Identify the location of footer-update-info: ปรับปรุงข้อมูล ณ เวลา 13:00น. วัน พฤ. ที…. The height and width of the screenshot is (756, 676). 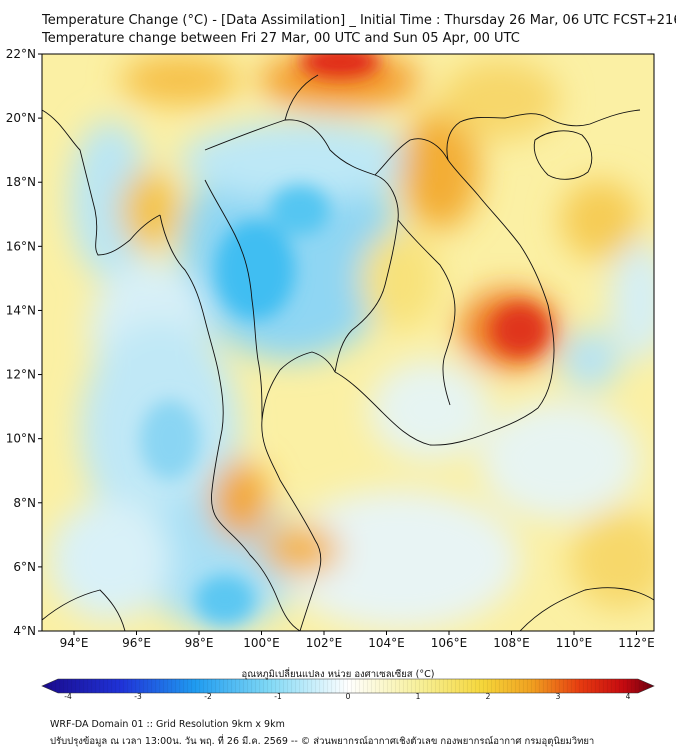
(322, 741).